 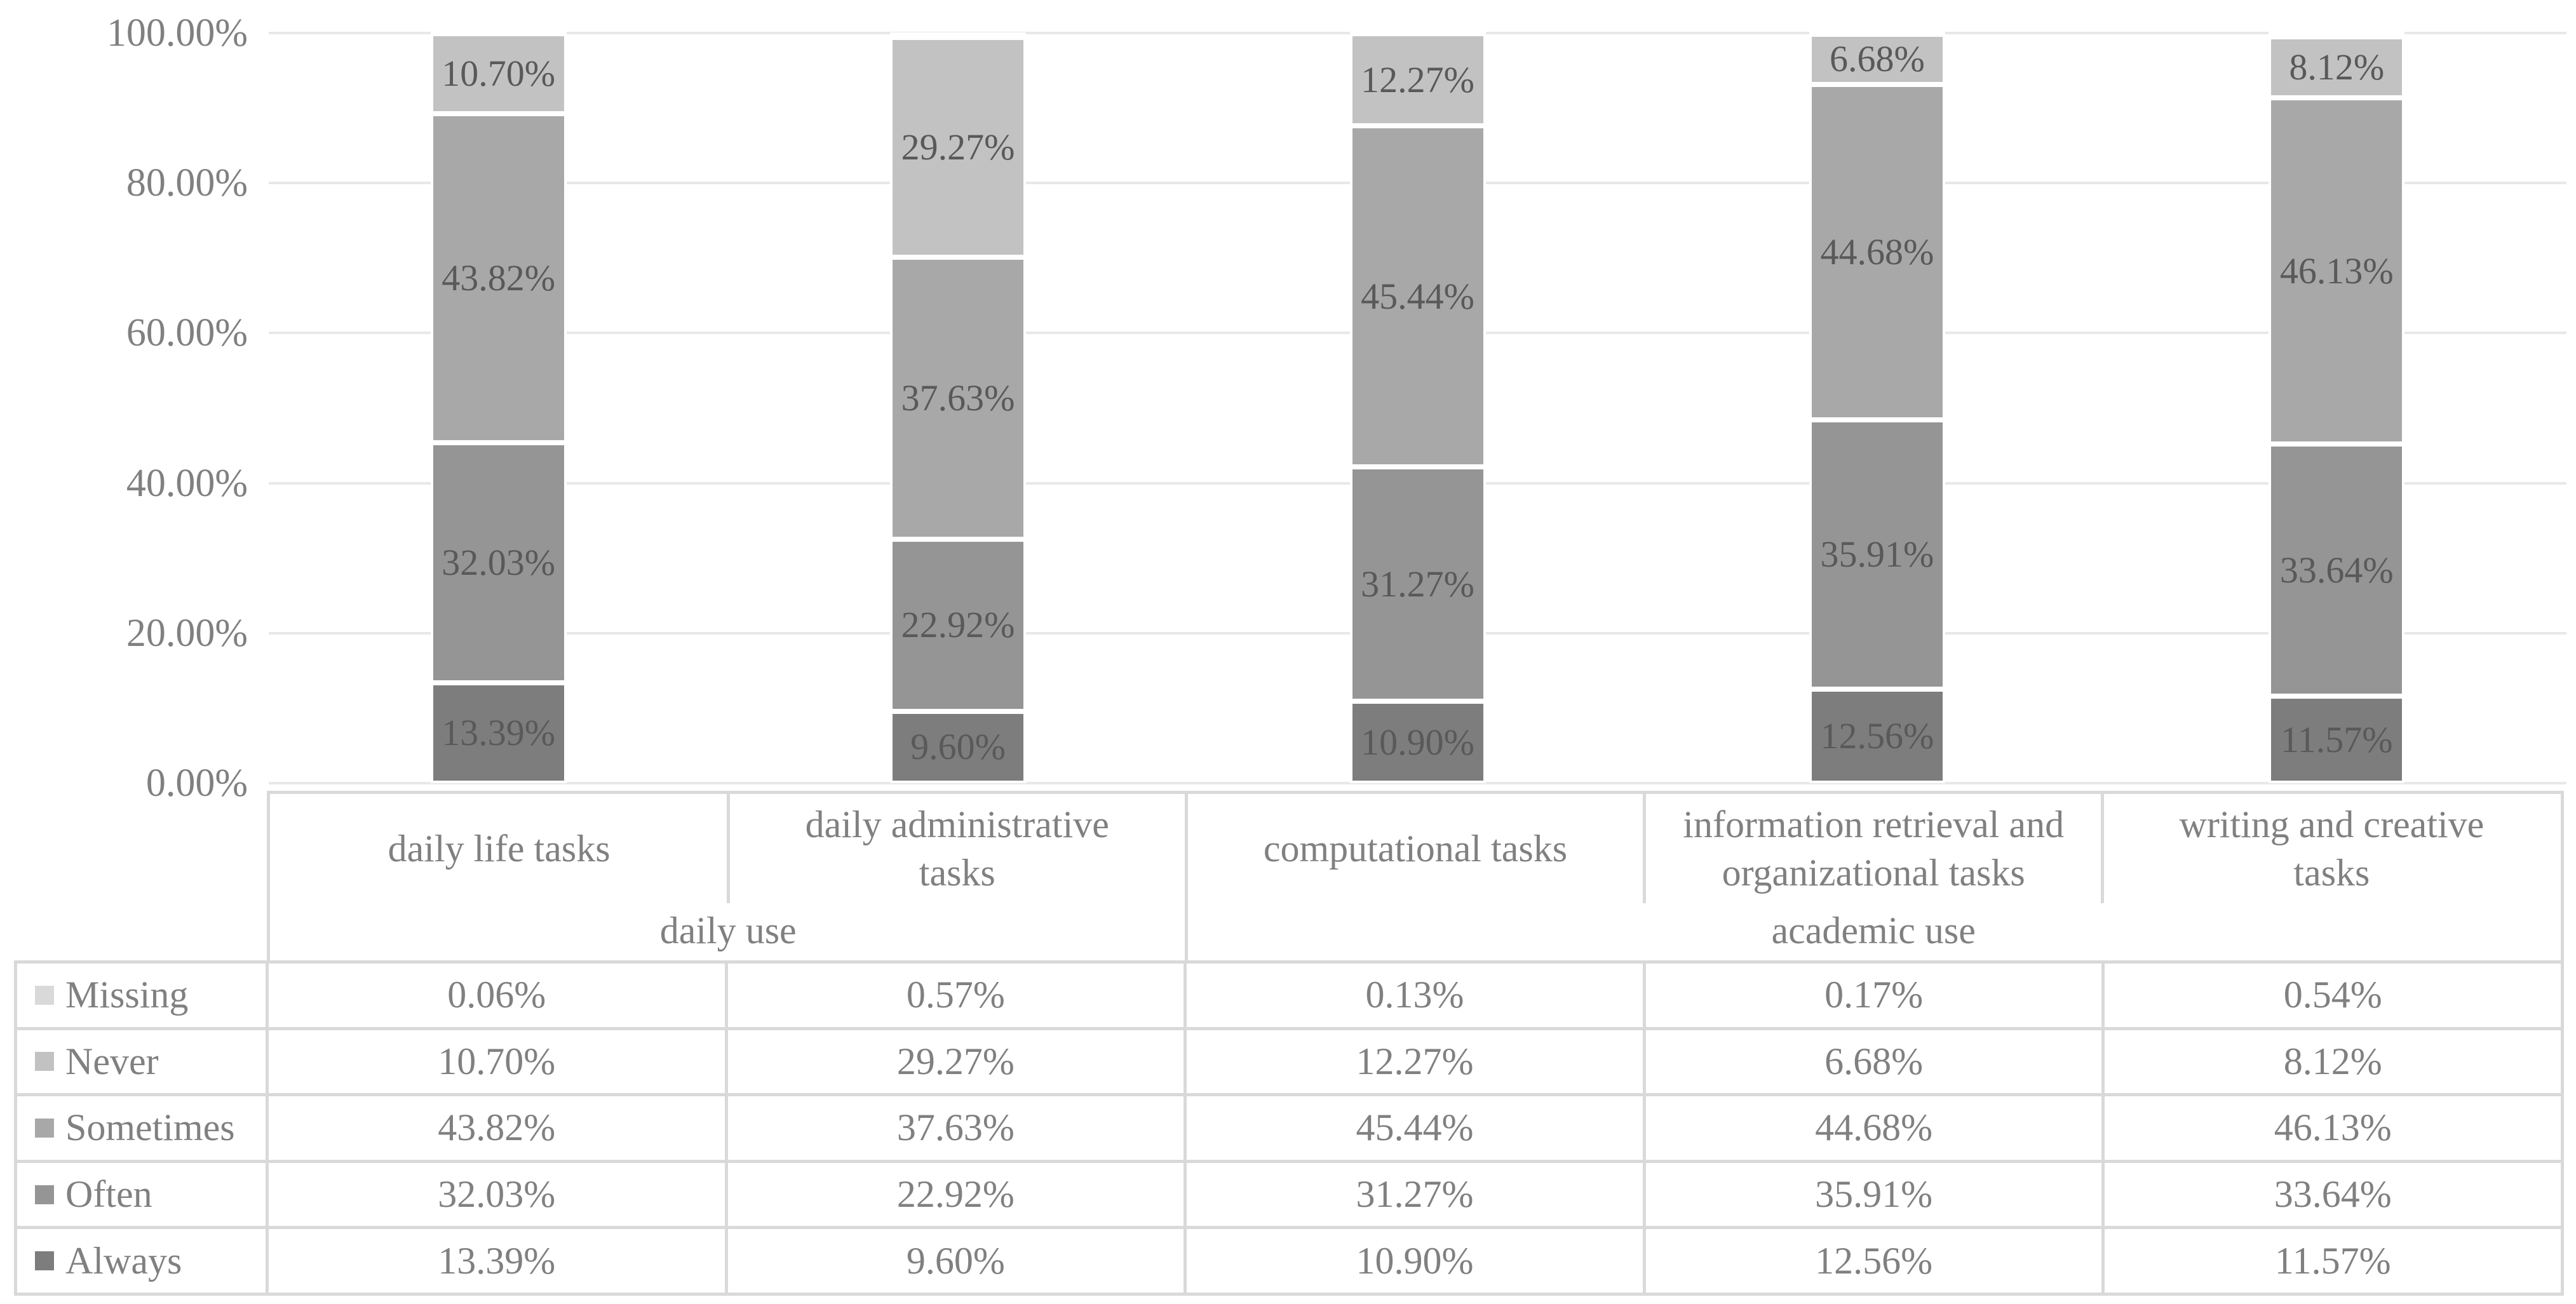 I want to click on y-axis-tick-label: 60.00%, so click(x=187, y=333).